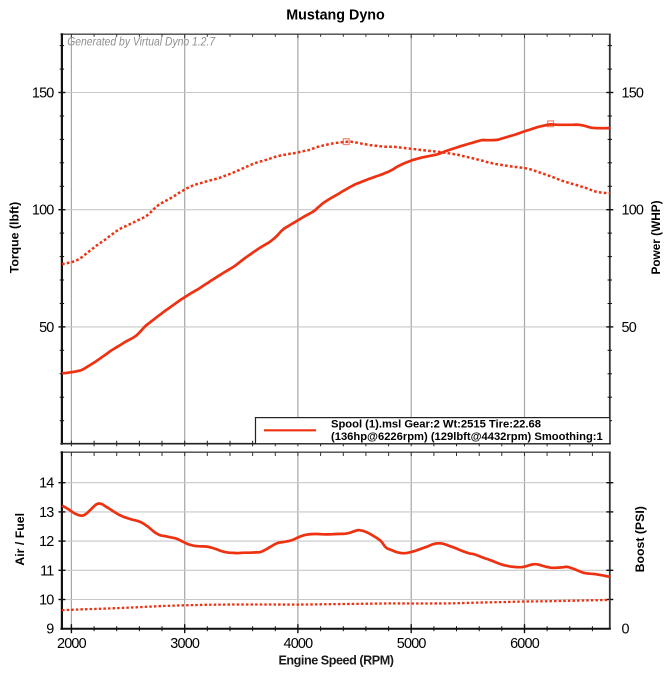 This screenshot has width=671, height=678. What do you see at coordinates (20, 539) in the screenshot?
I see `svg-text: Air / Fuel` at bounding box center [20, 539].